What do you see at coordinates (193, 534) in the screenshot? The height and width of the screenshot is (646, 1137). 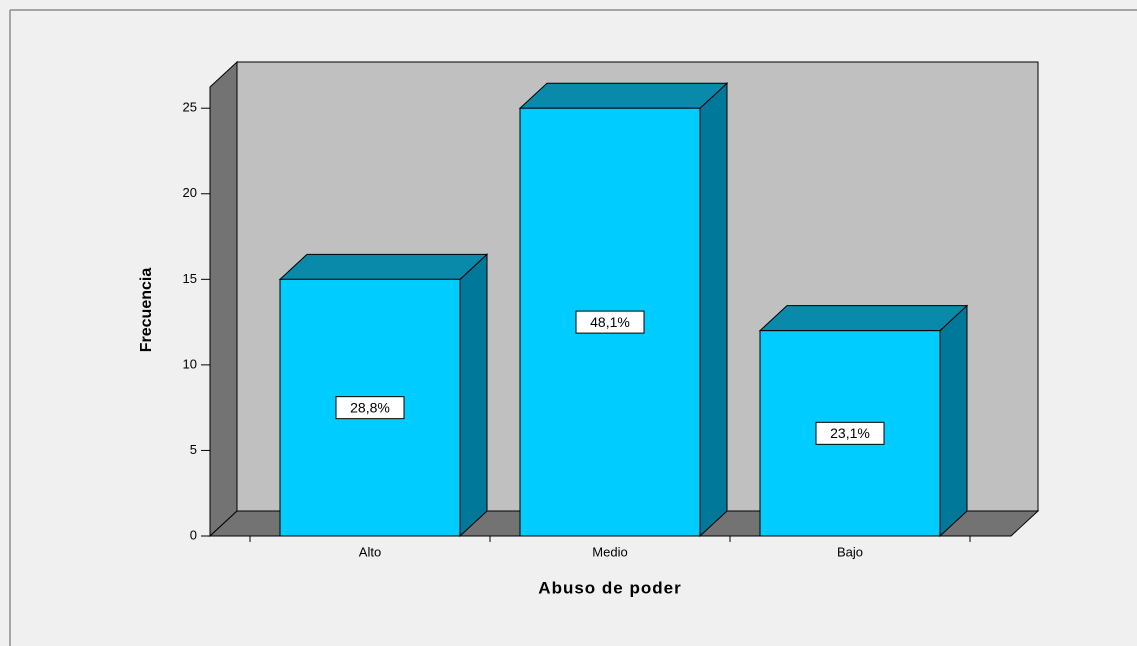 I see `y-tick-label: 0` at bounding box center [193, 534].